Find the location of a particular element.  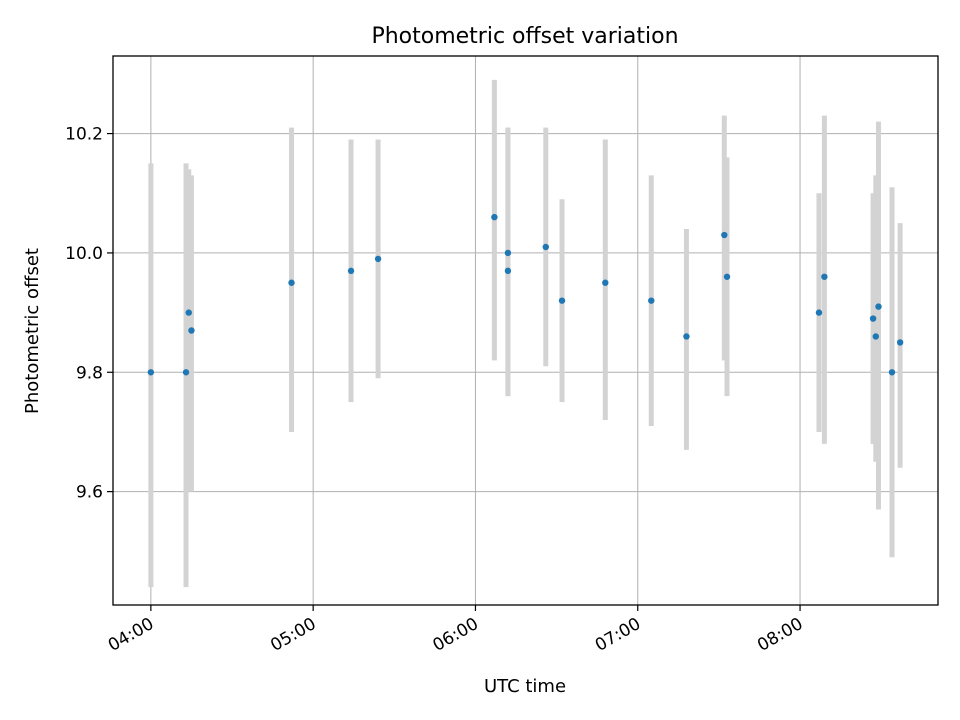

x-axis-label: UTC time is located at coordinates (525, 686).